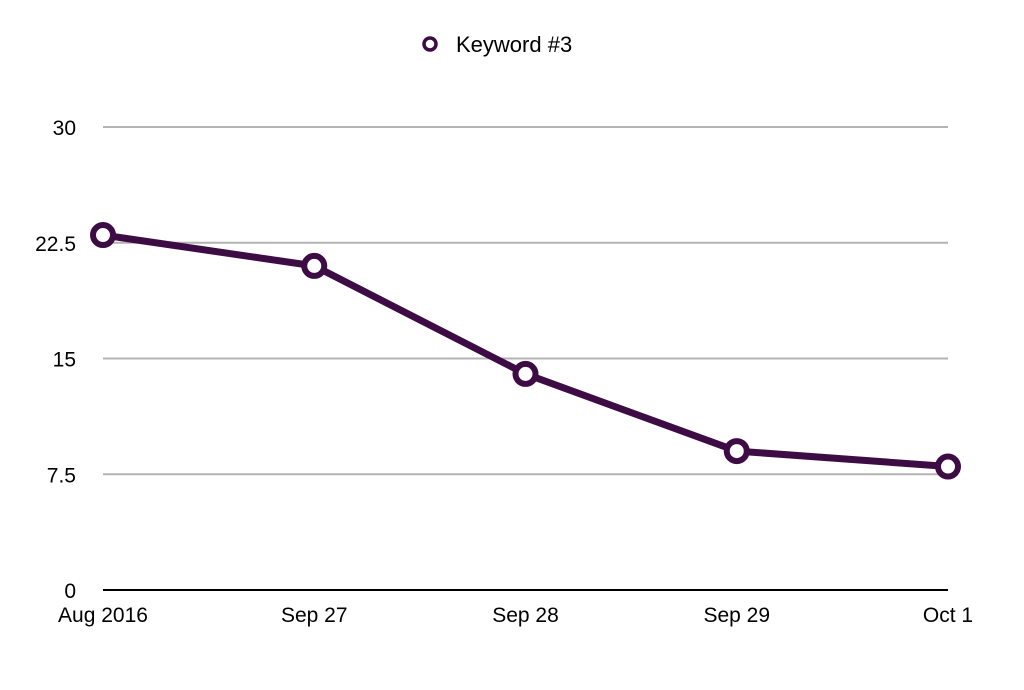 Image resolution: width=1024 pixels, height=690 pixels. I want to click on x-tick-label: Oct 1, so click(948, 615).